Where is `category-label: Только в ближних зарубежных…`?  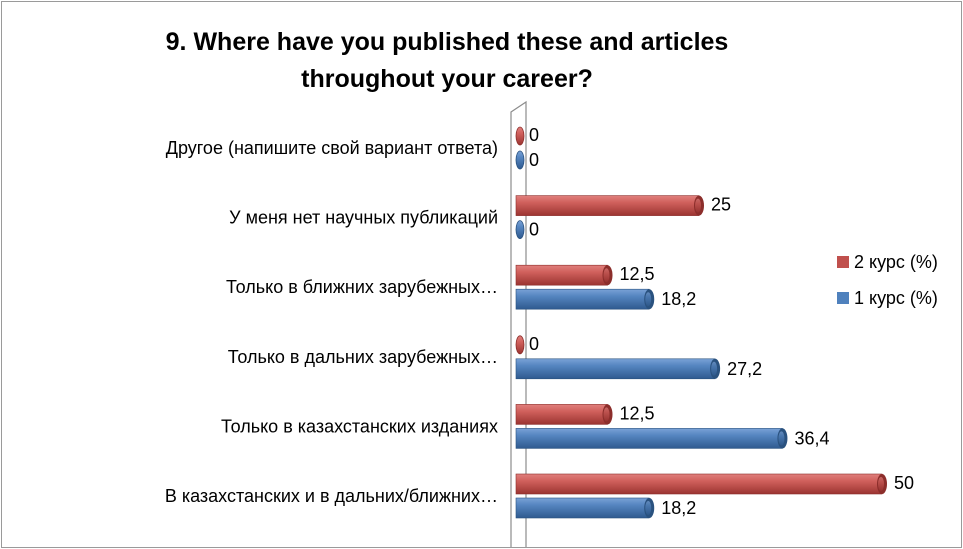 category-label: Только в ближних зарубежных… is located at coordinates (362, 287).